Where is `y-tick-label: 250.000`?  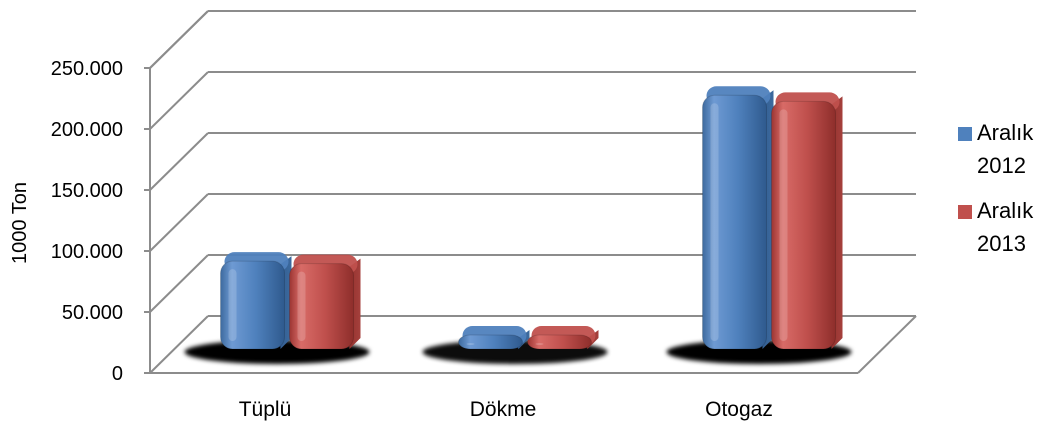
y-tick-label: 250.000 is located at coordinates (87, 69).